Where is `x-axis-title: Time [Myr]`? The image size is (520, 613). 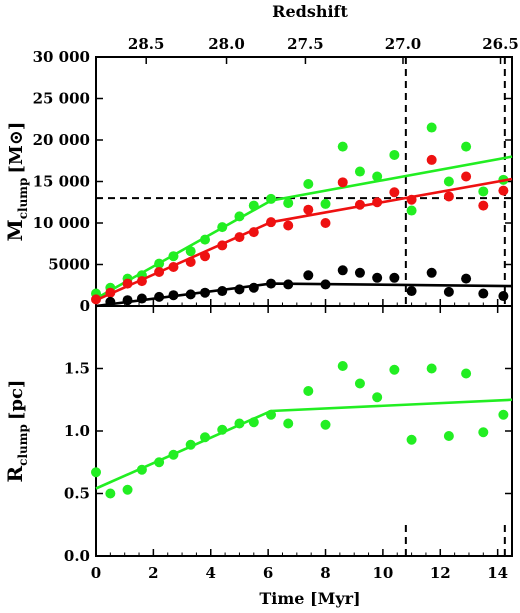 x-axis-title: Time [Myr] is located at coordinates (309, 598).